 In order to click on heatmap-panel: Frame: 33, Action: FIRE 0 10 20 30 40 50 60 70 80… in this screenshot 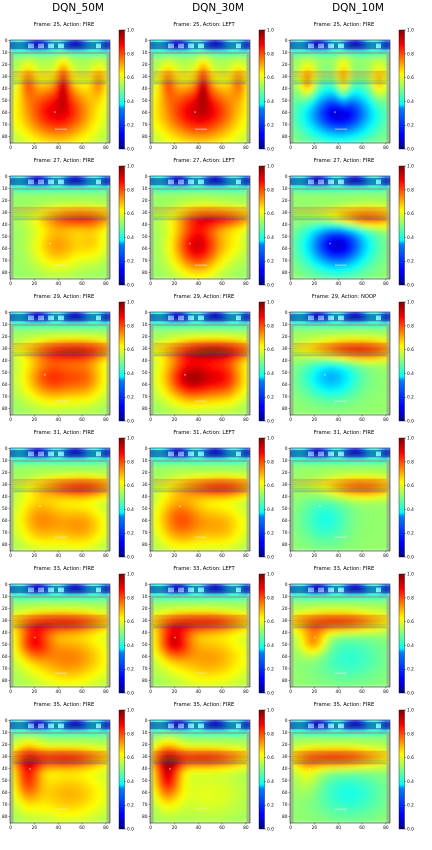, I will do `click(348, 631)`.